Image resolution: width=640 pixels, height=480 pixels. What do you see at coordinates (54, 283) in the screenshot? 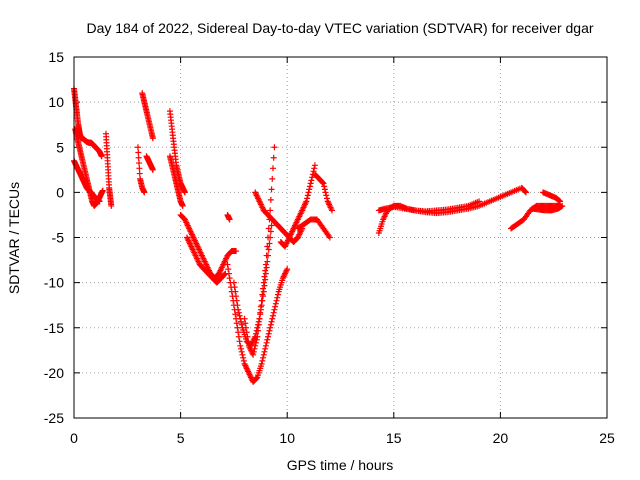
I see `y-tick-label: -10` at bounding box center [54, 283].